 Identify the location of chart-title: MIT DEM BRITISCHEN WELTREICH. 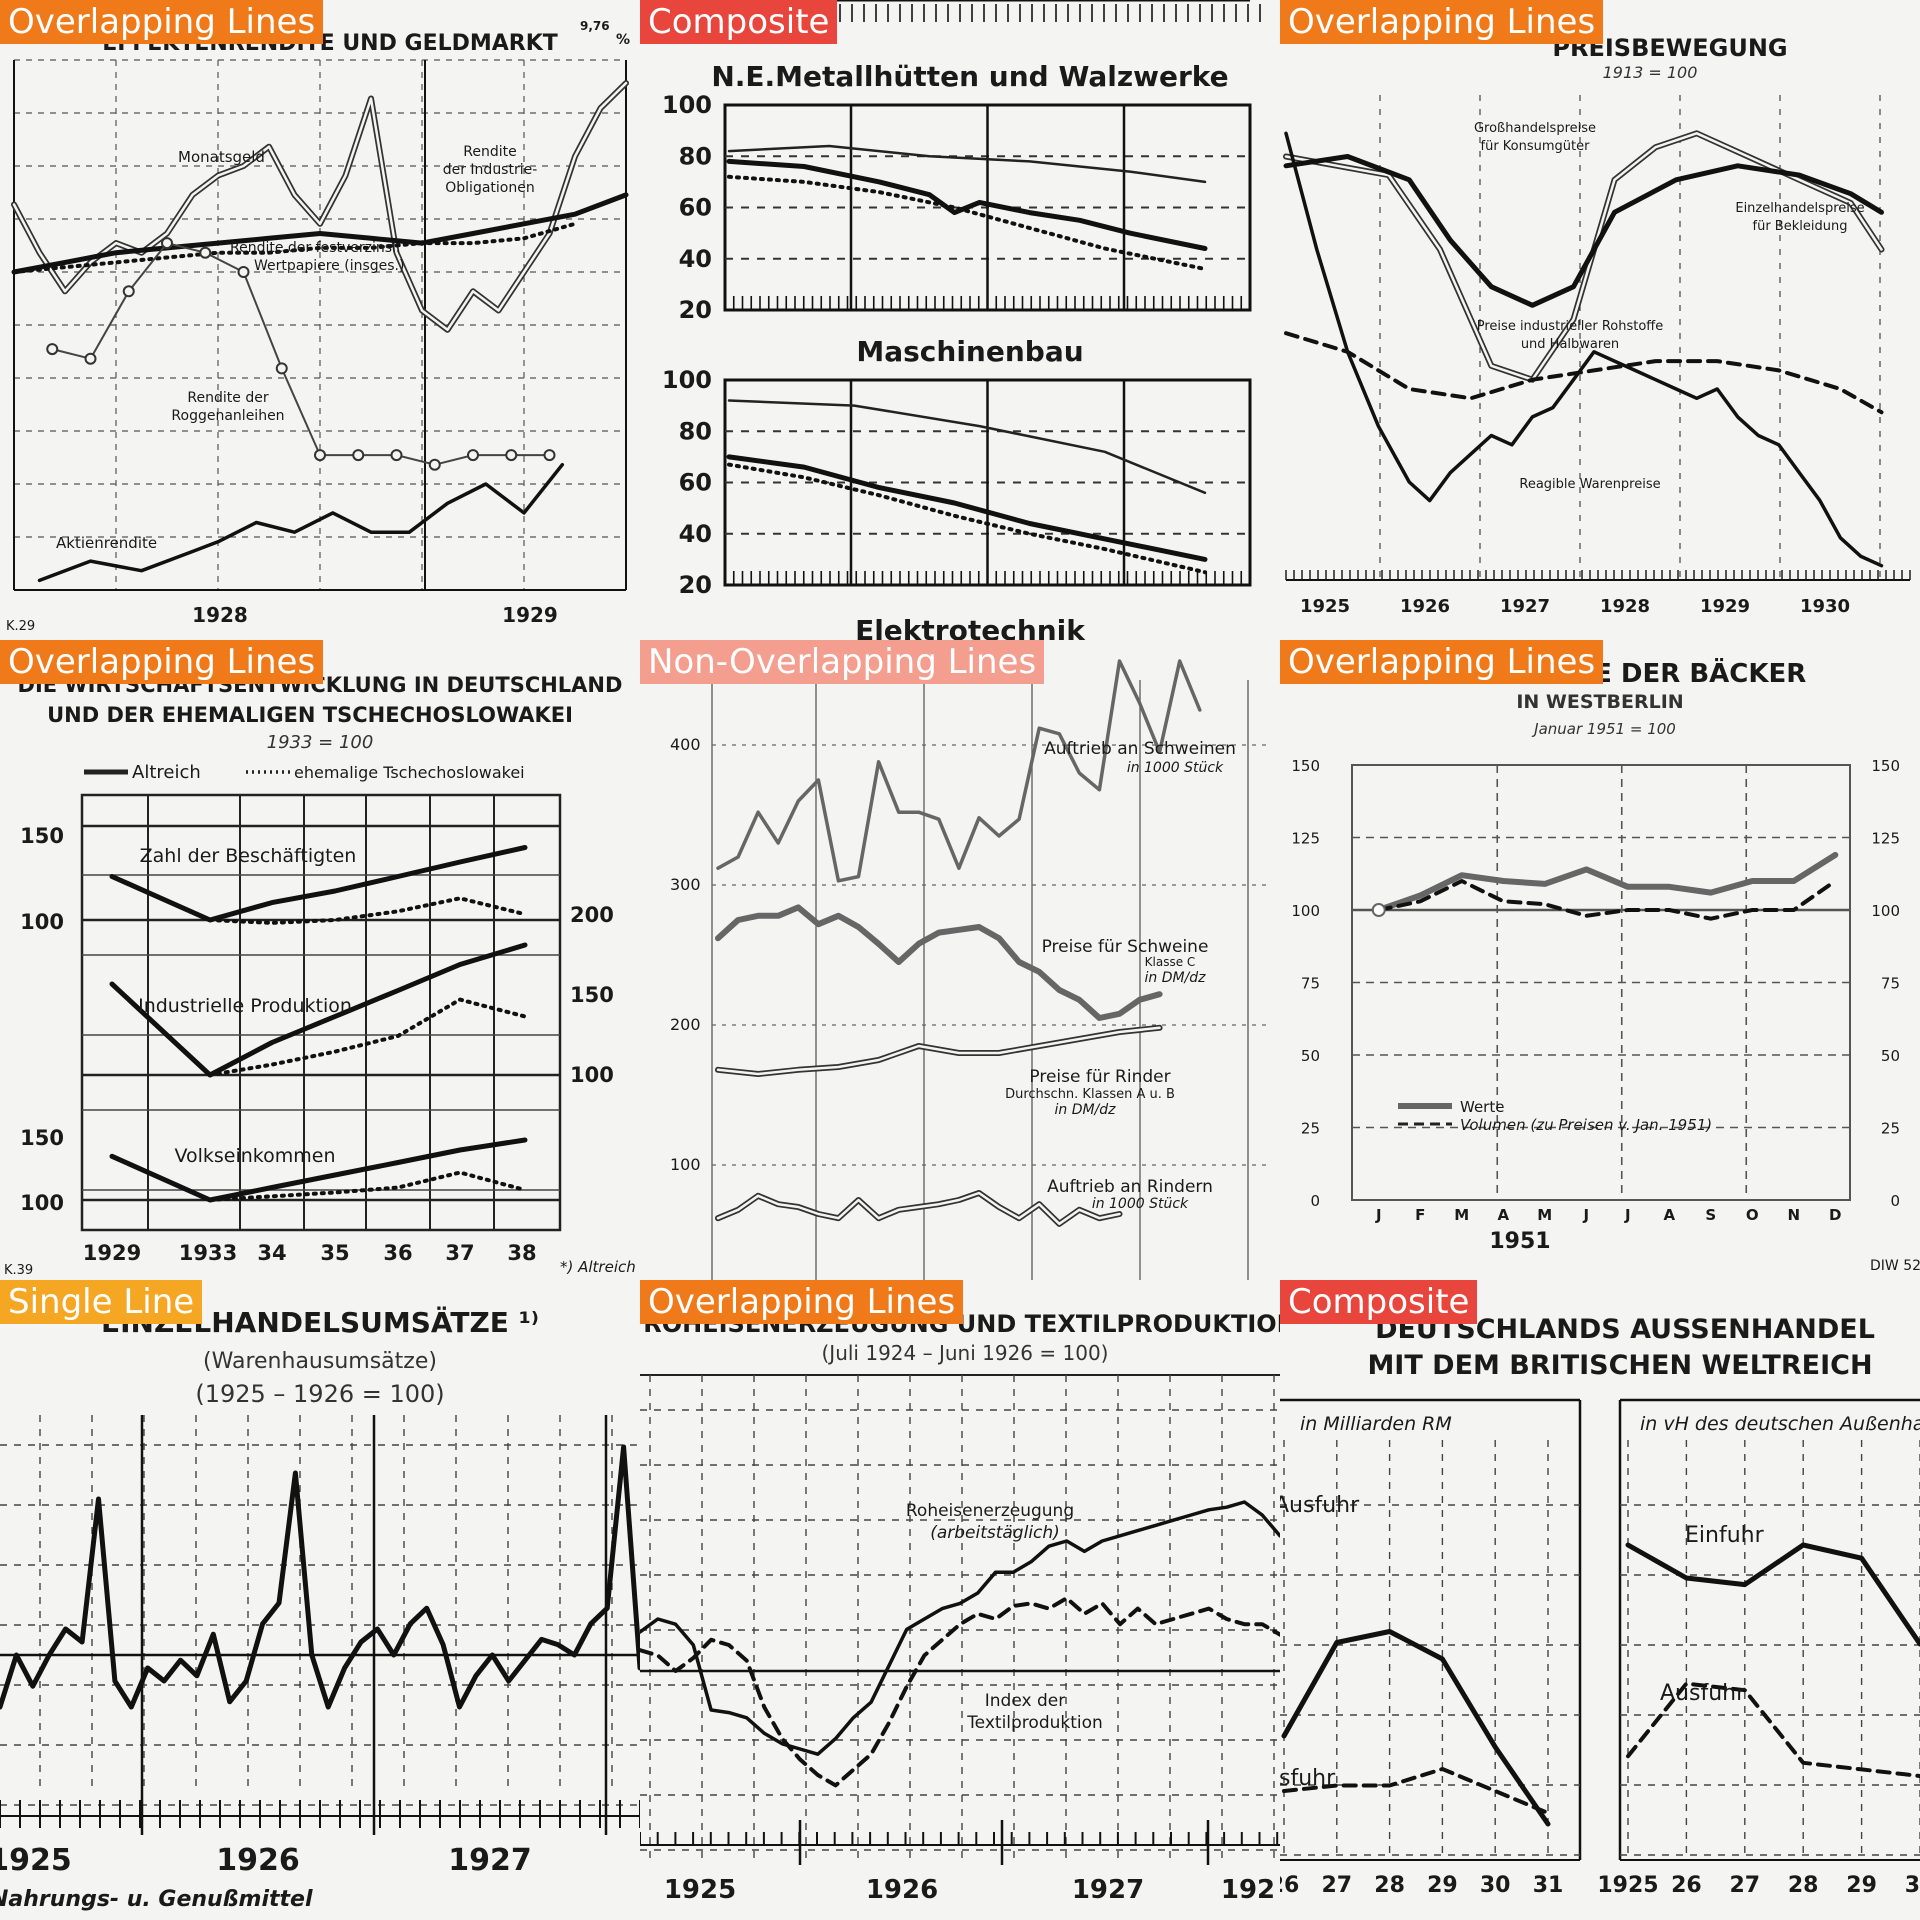
(1619, 1365).